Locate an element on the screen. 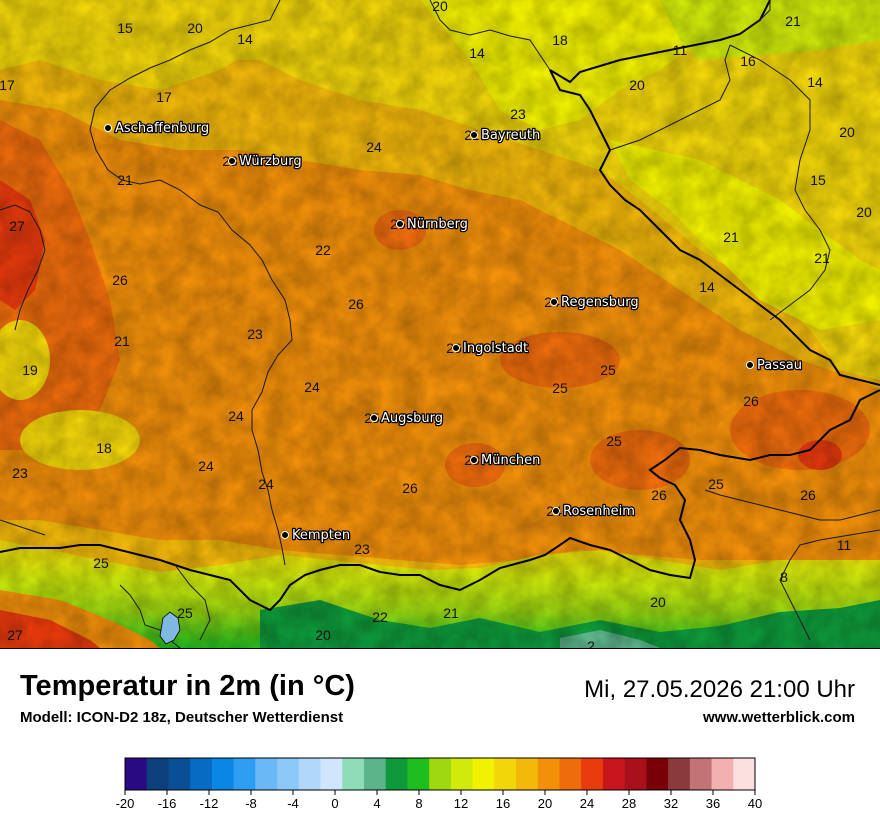 The width and height of the screenshot is (880, 834). city-marker: 25Augsburg is located at coordinates (404, 419).